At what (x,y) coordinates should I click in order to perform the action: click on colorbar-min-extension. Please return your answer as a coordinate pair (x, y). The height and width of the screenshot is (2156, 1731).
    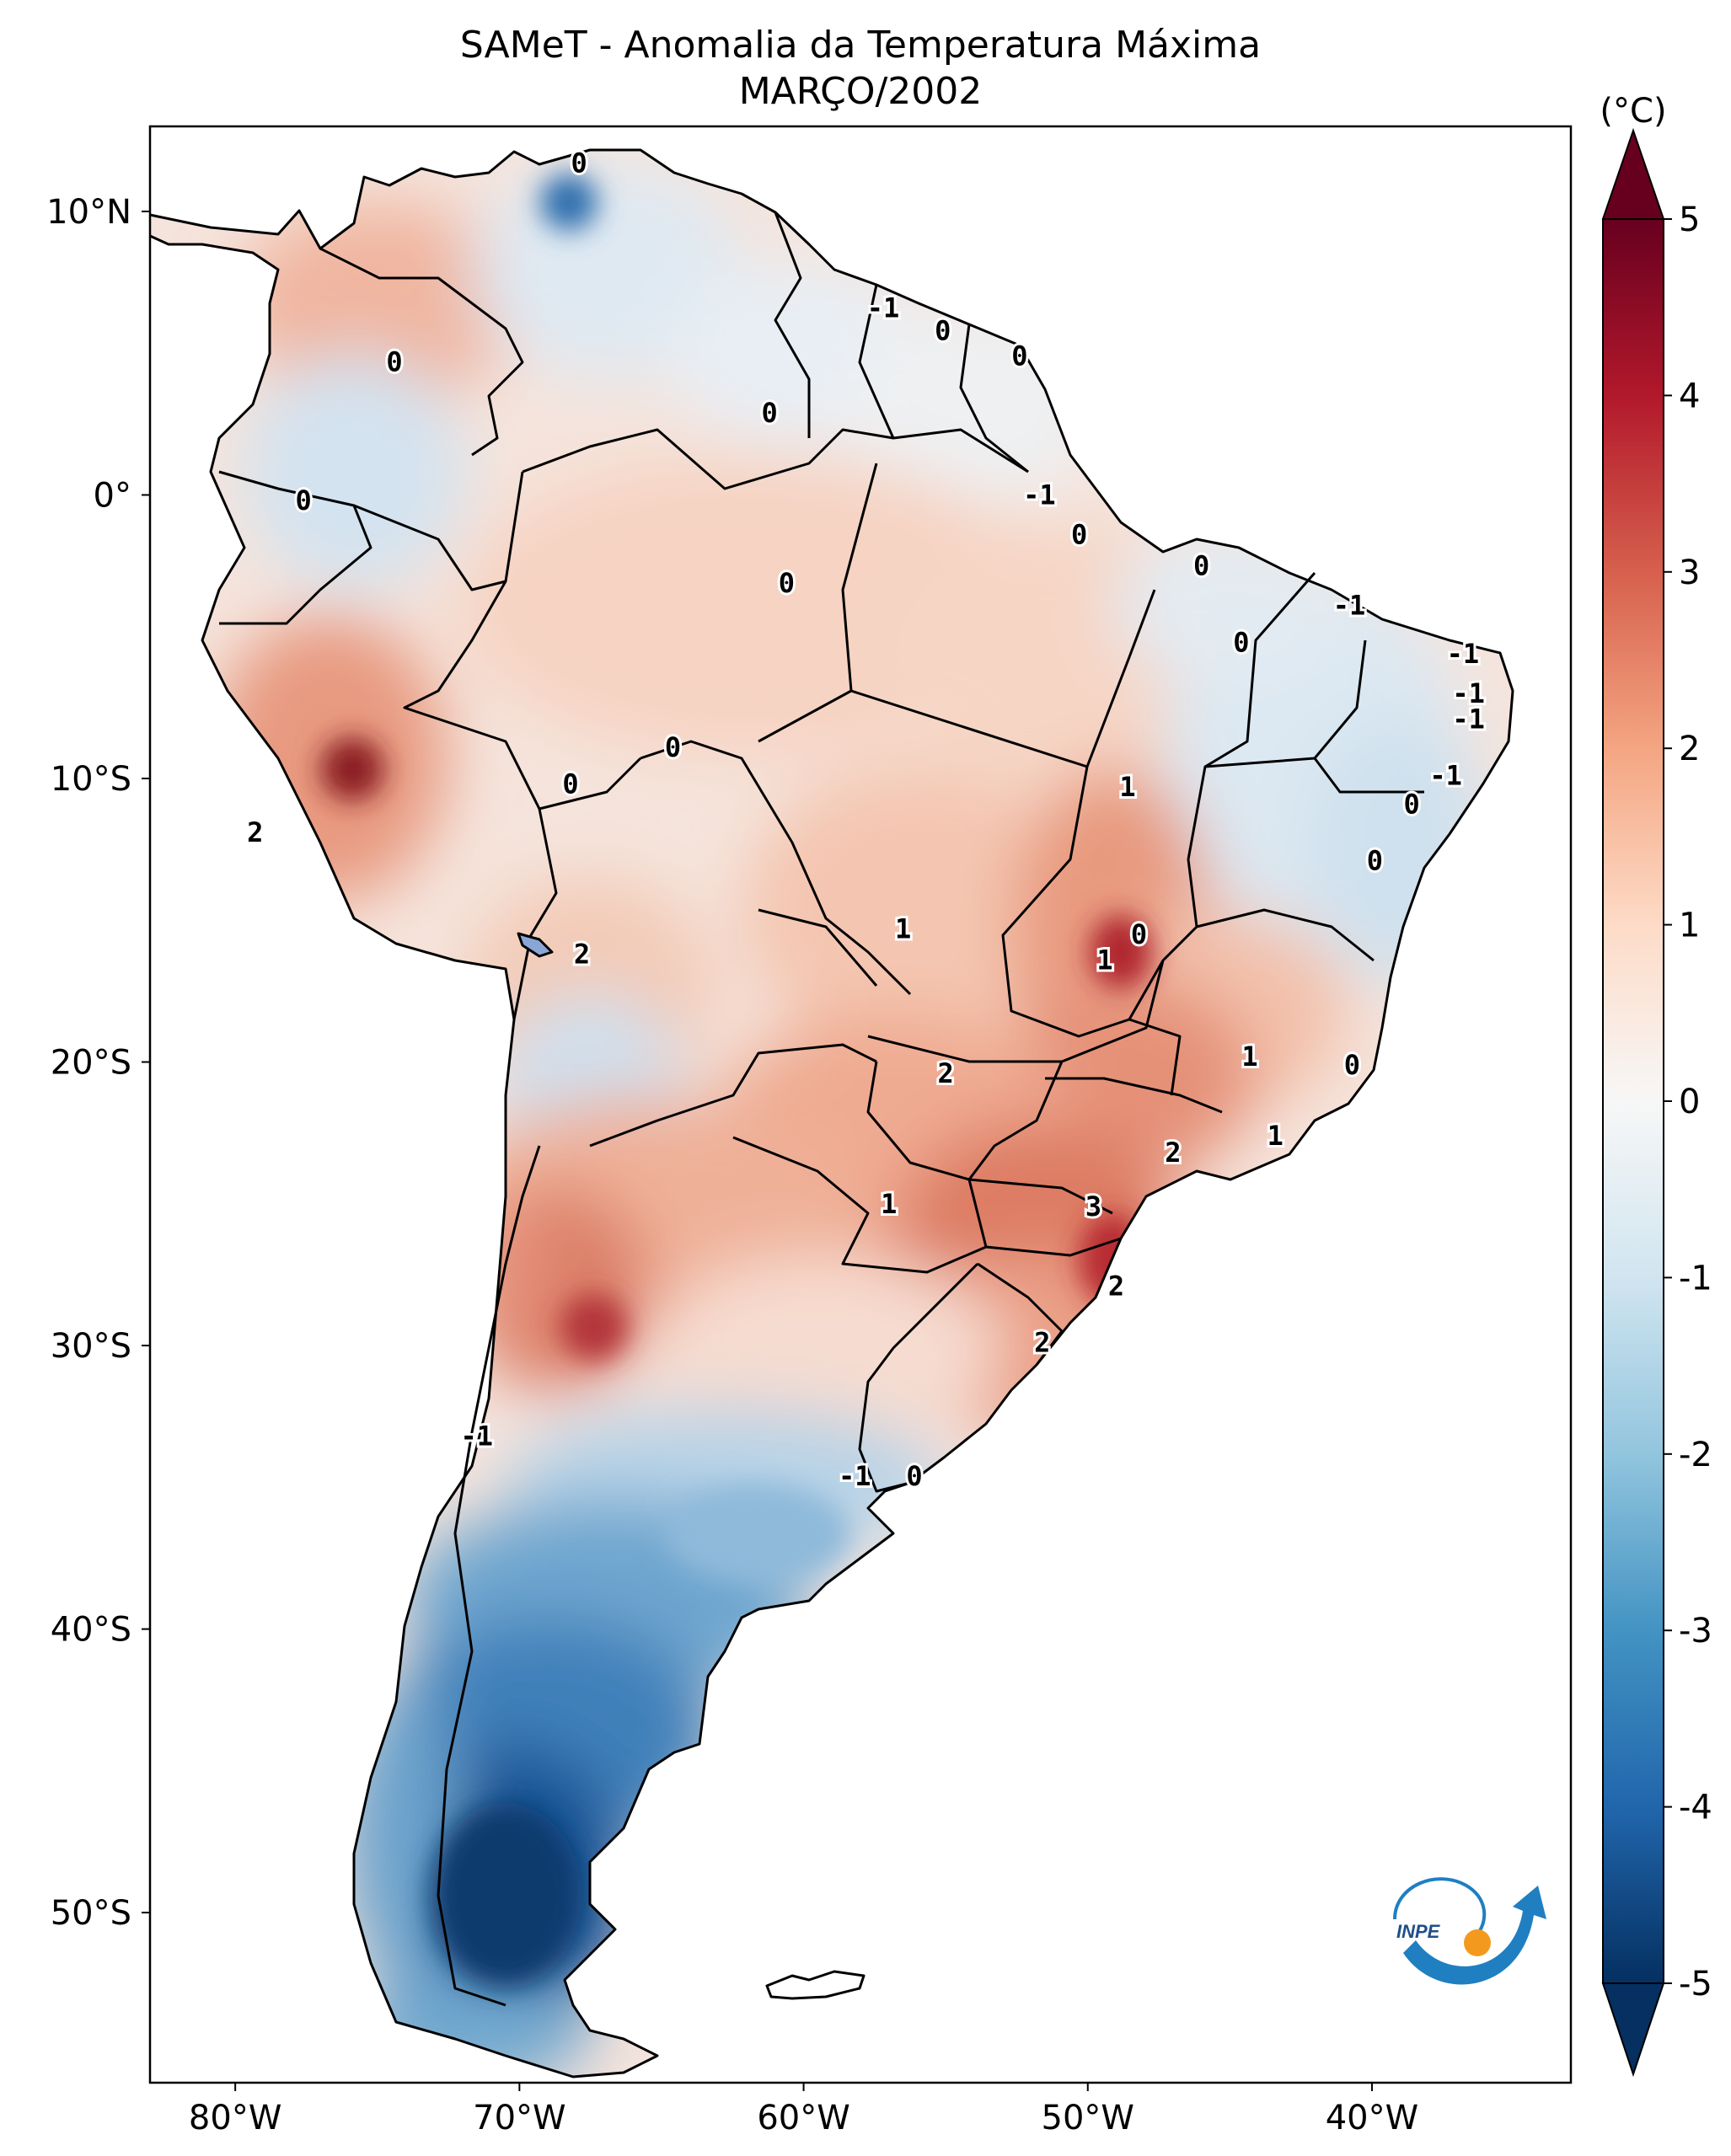
    Looking at the image, I should click on (1633, 2030).